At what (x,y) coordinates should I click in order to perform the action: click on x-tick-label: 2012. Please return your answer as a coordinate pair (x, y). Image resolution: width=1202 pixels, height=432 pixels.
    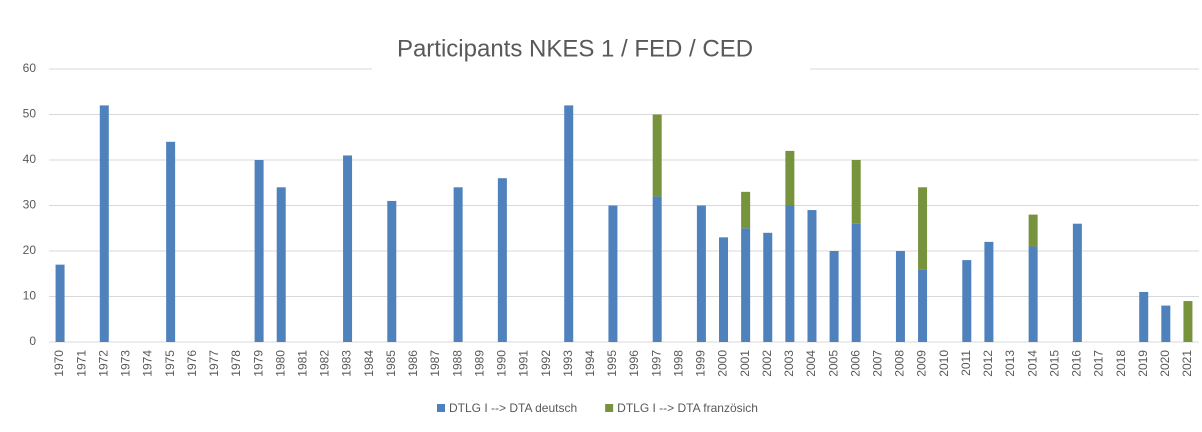
    Looking at the image, I should click on (988, 363).